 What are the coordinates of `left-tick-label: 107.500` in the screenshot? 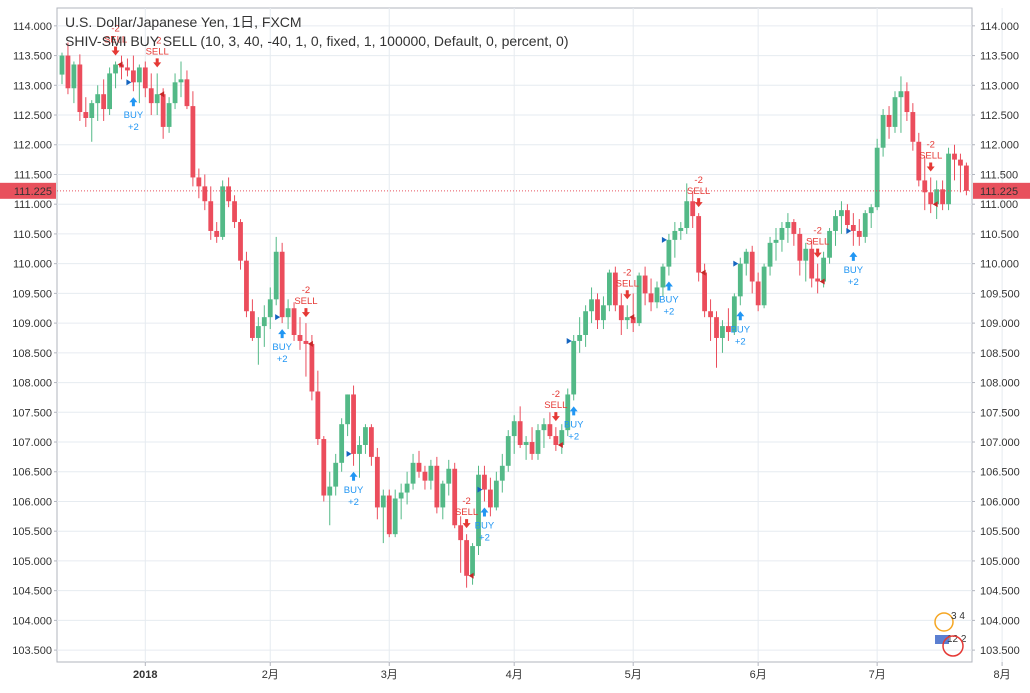 It's located at (32, 413).